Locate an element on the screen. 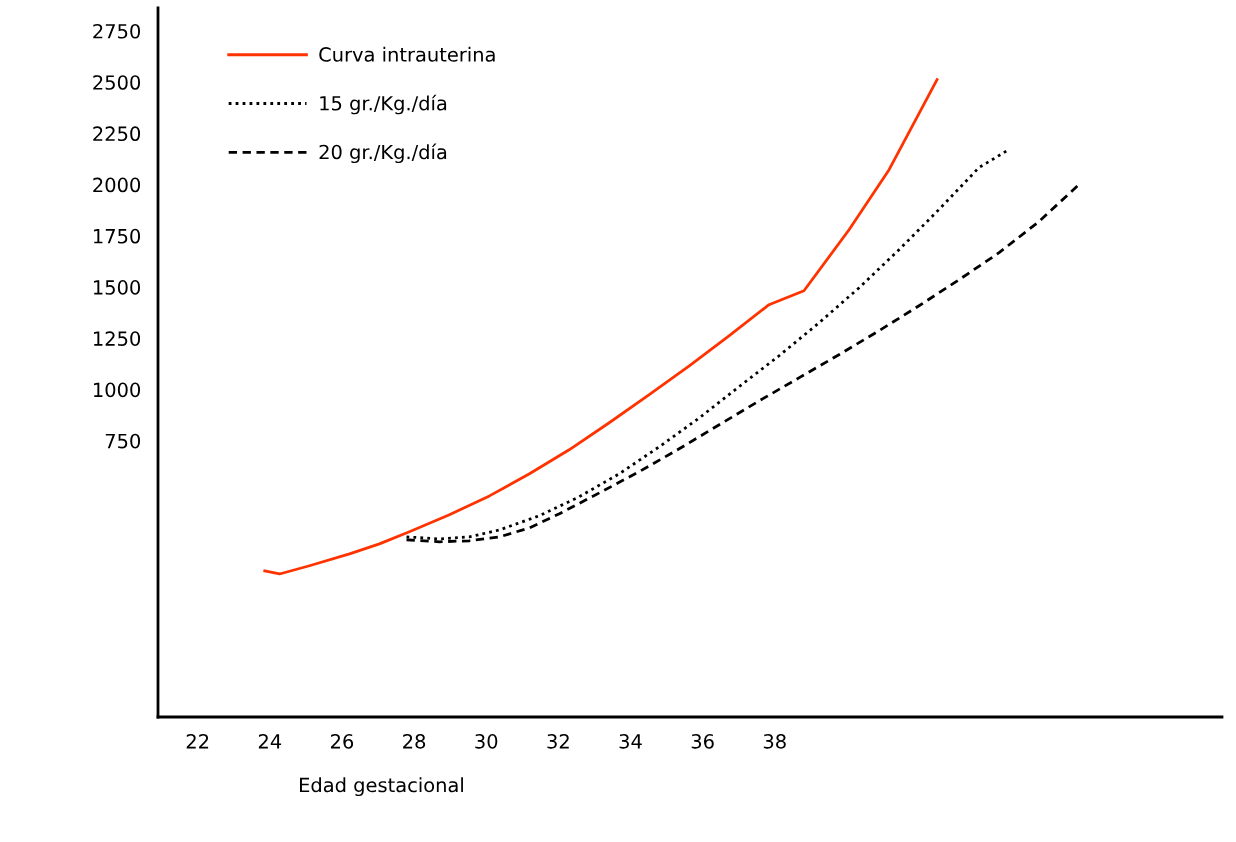 The width and height of the screenshot is (1236, 842). y-tick-label: 2500 is located at coordinates (117, 82).